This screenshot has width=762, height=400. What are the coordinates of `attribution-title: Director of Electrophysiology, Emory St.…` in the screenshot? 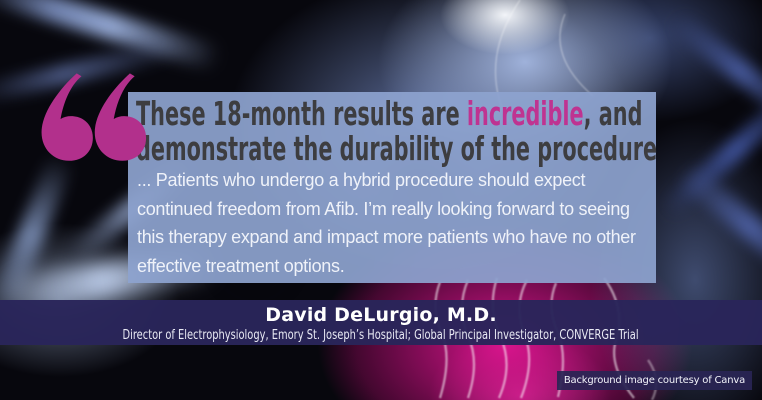 It's located at (381, 335).